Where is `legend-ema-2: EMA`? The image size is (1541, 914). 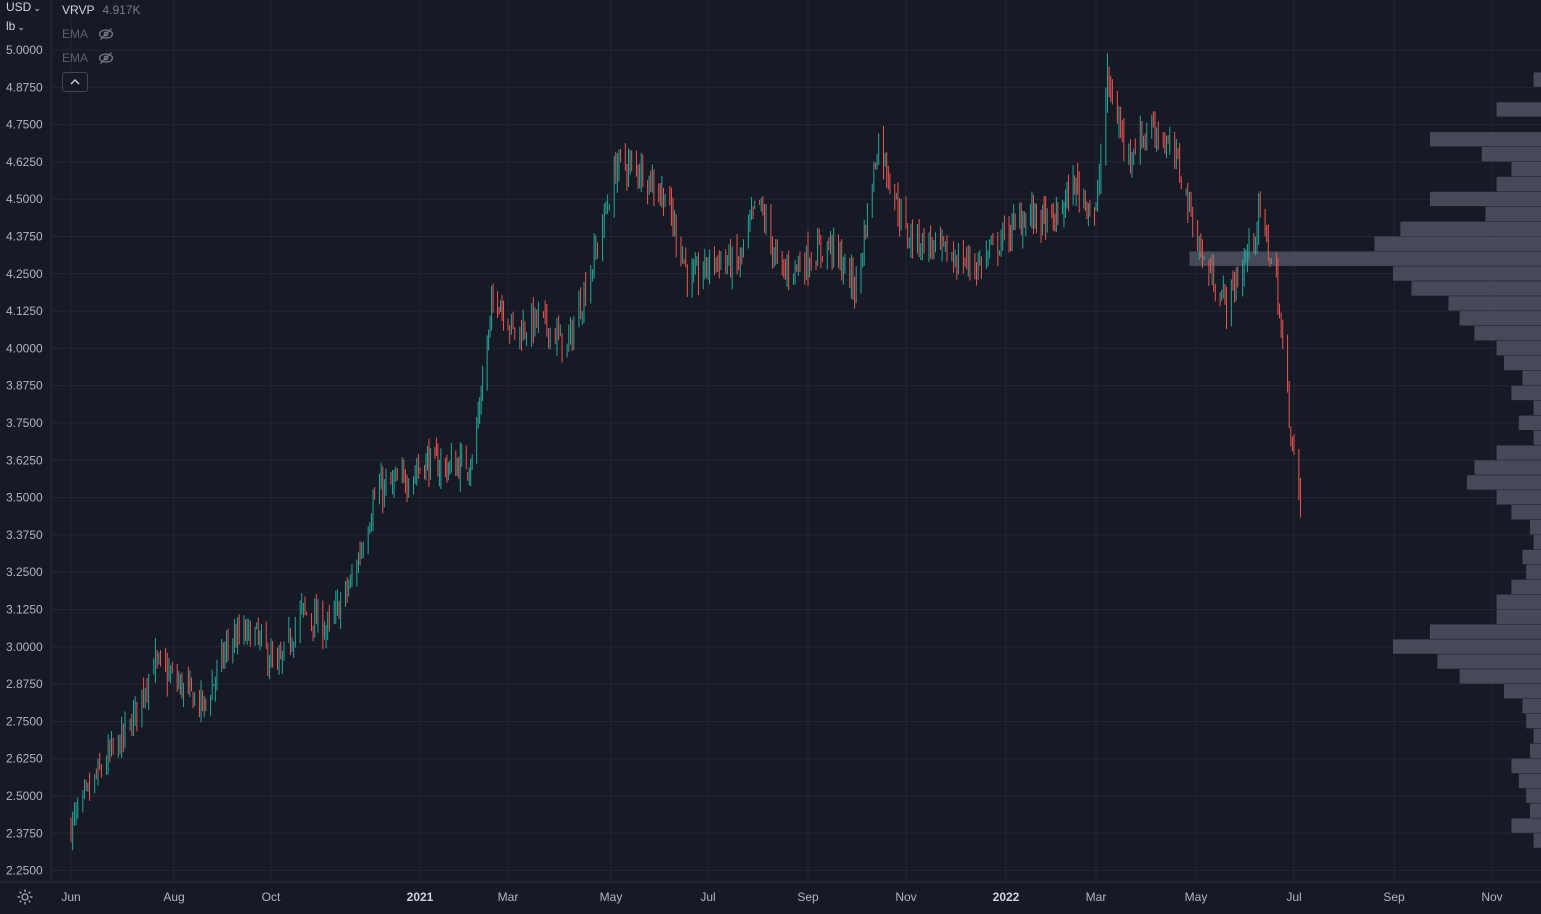
legend-ema-2: EMA is located at coordinates (101, 63).